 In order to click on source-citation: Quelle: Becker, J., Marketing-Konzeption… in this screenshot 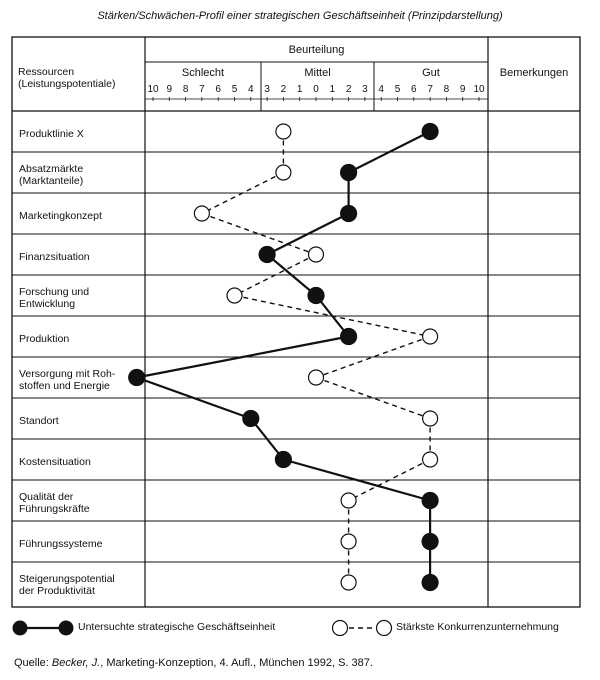, I will do `click(193, 663)`.